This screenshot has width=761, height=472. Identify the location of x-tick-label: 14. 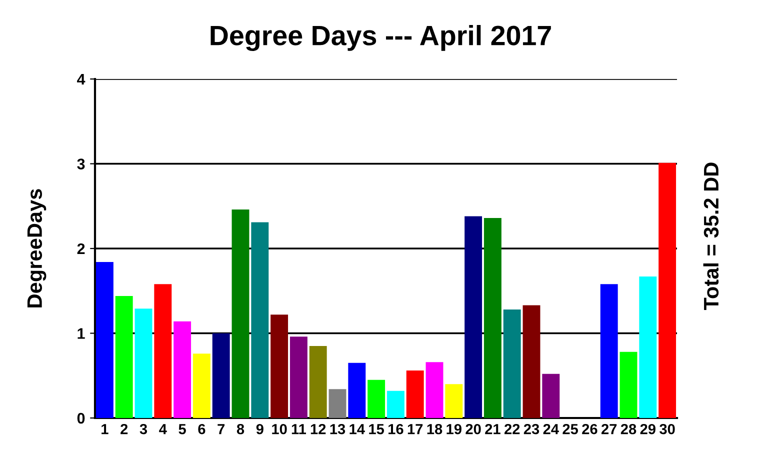
(357, 429).